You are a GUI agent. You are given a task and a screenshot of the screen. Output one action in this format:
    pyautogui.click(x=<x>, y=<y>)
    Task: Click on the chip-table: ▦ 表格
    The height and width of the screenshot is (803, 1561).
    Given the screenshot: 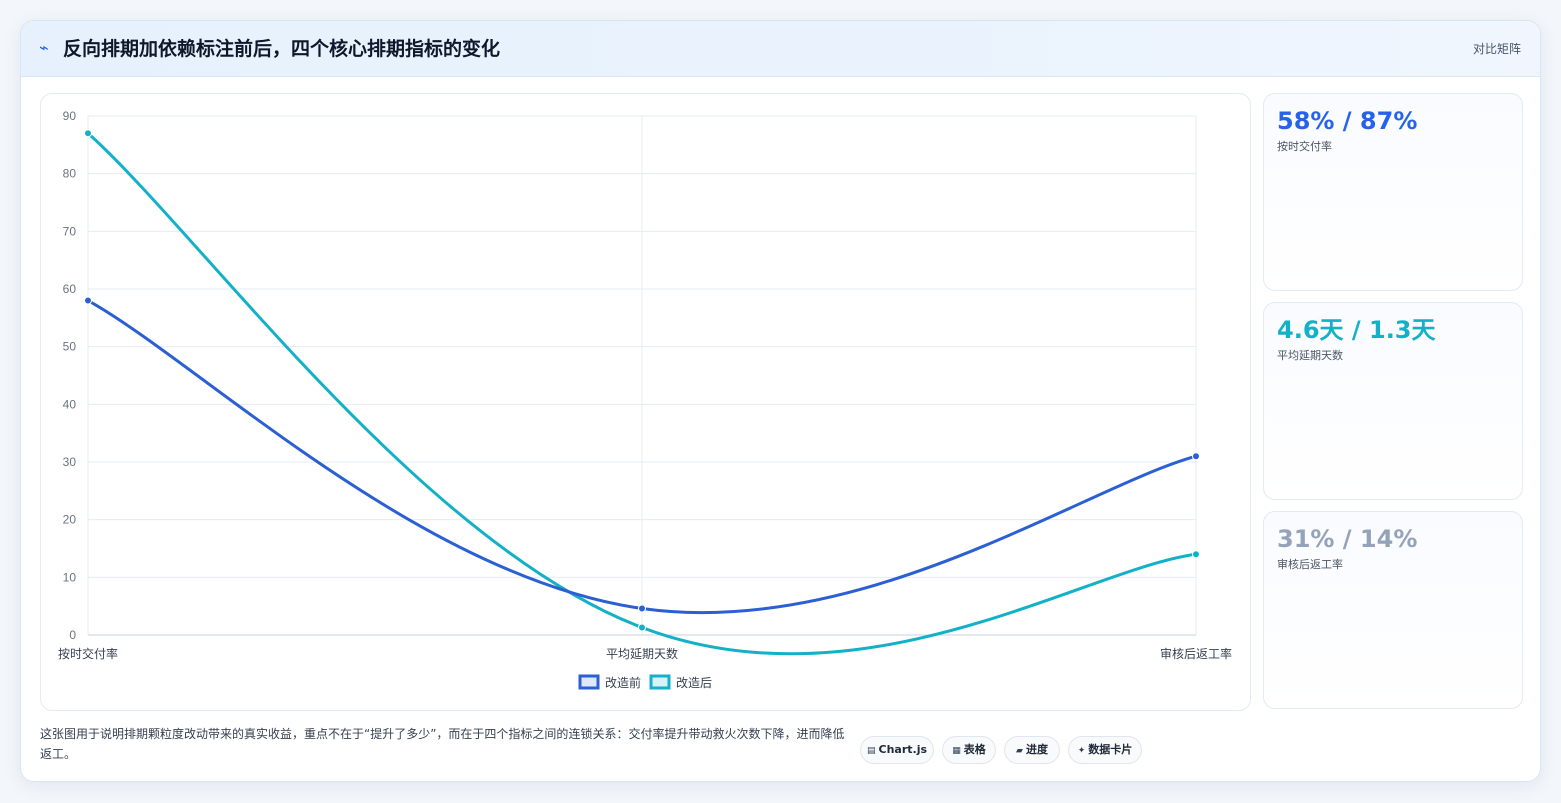 What is the action you would take?
    pyautogui.click(x=969, y=750)
    